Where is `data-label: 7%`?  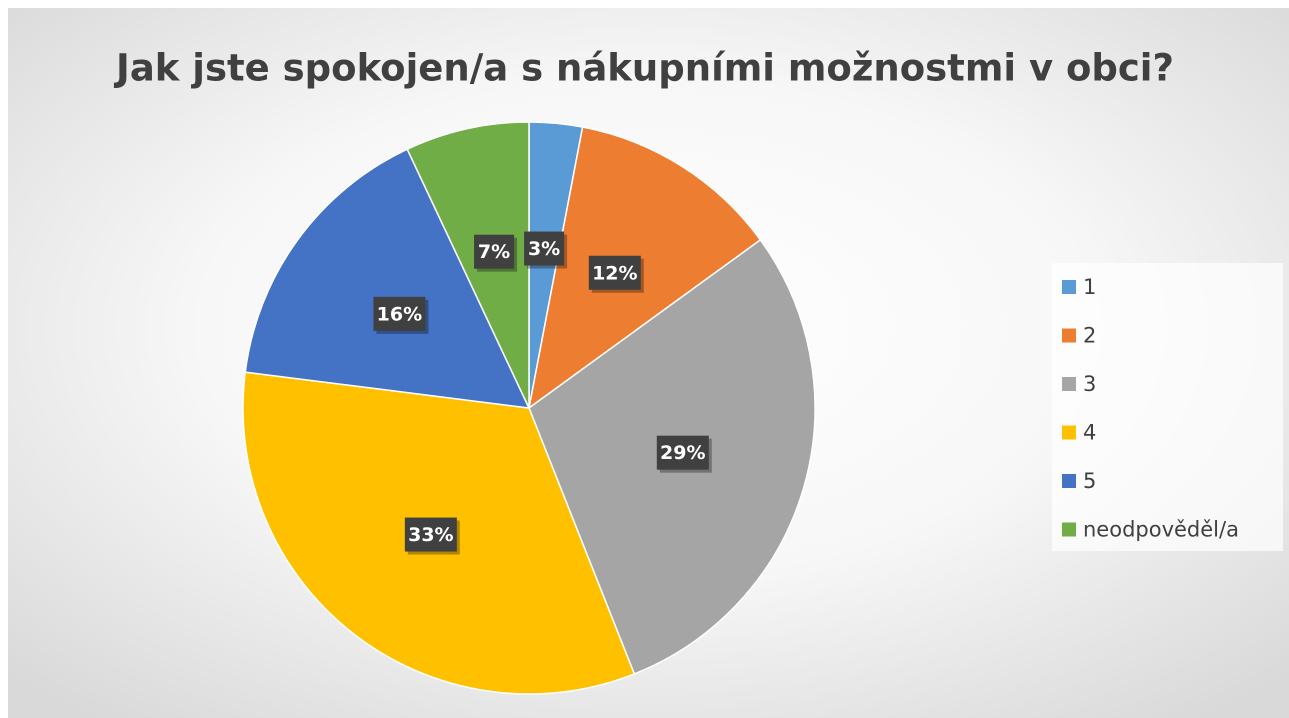 data-label: 7% is located at coordinates (494, 252).